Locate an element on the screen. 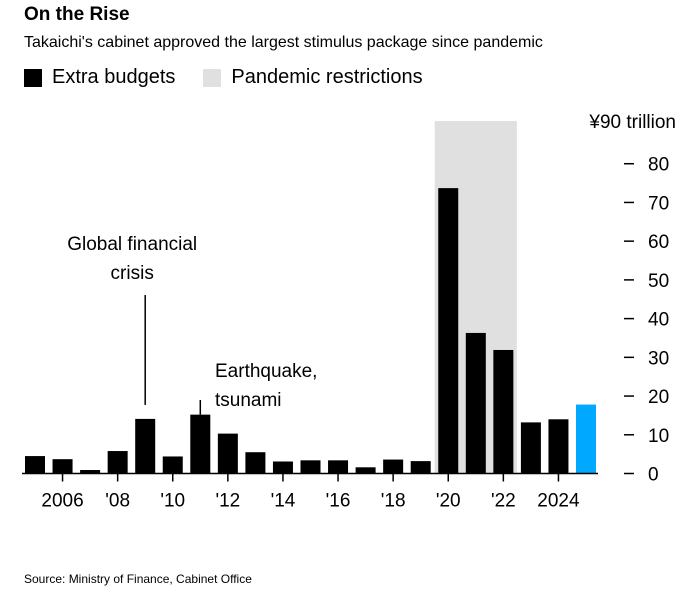 This screenshot has width=700, height=593. y-tick-label-0: 0 is located at coordinates (653, 475).